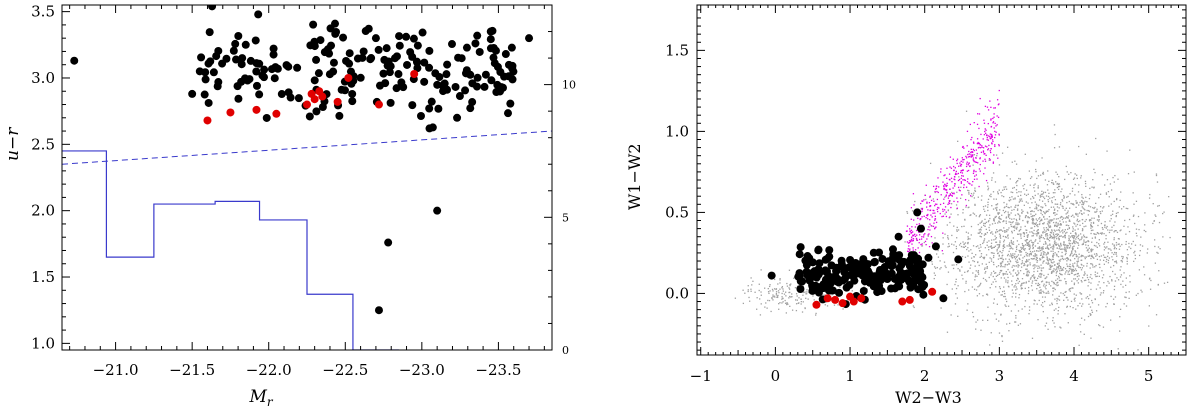  I want to click on right-y-tick-label: 0.5, so click(677, 212).